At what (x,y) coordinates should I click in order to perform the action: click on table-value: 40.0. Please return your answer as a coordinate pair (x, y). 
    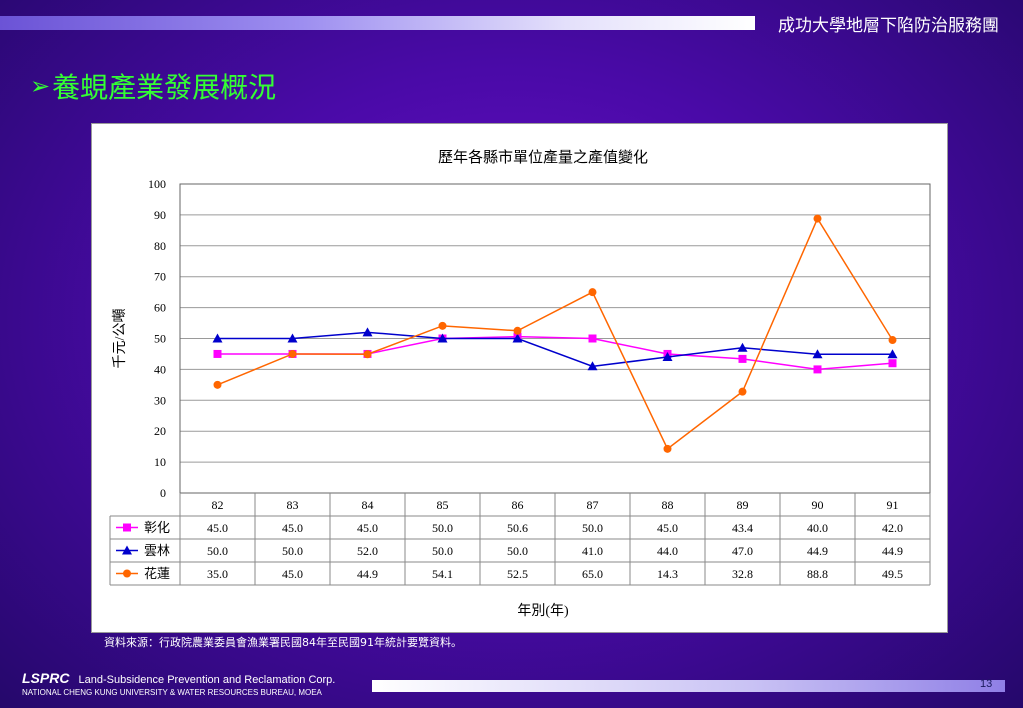
    Looking at the image, I should click on (817, 528).